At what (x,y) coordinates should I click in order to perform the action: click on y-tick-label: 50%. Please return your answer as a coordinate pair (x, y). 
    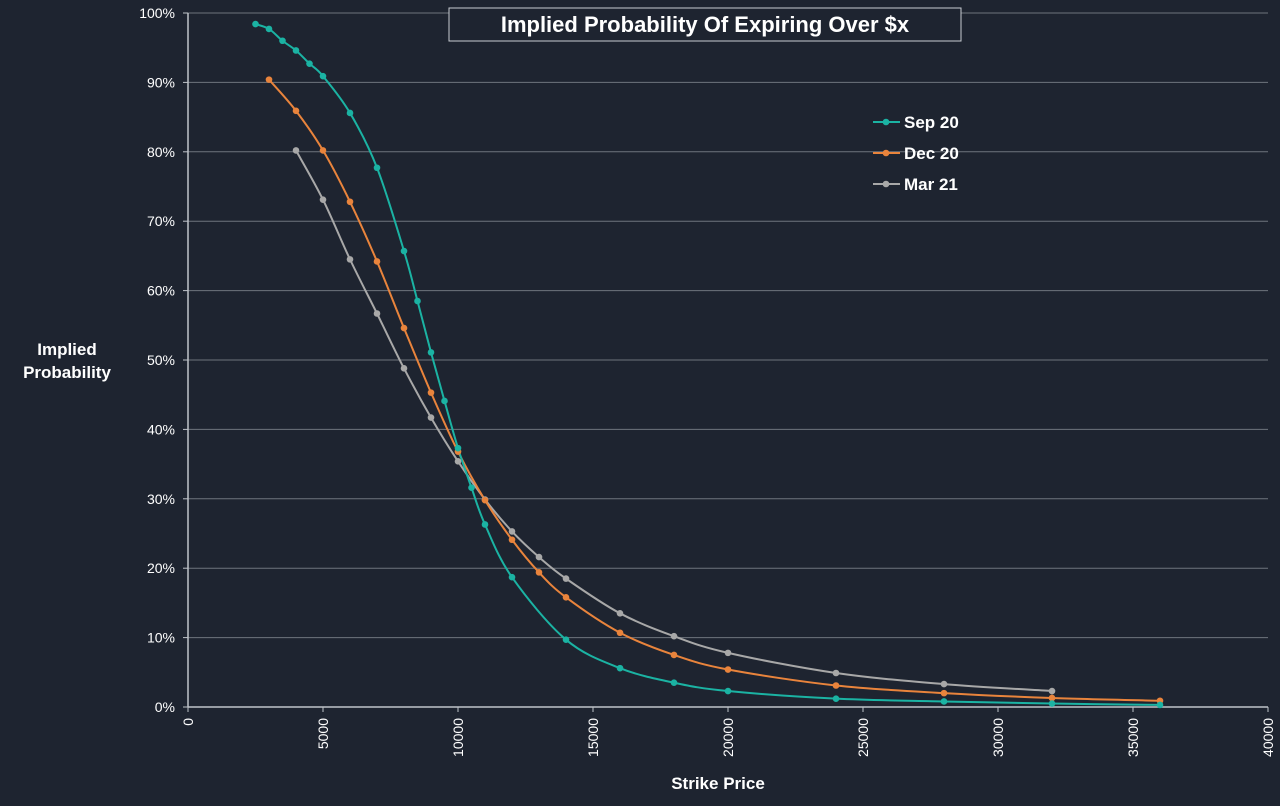
    Looking at the image, I should click on (161, 360).